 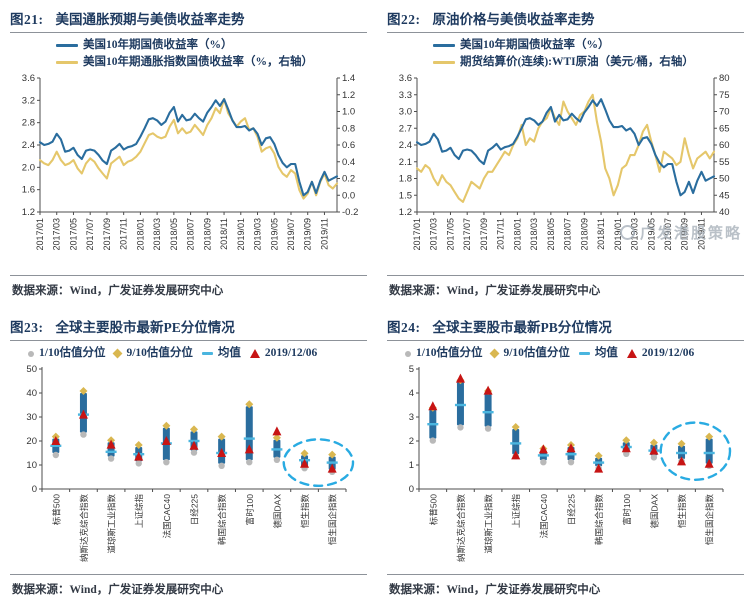 What do you see at coordinates (350, 212) in the screenshot?
I see `svg-text: -0.2` at bounding box center [350, 212].